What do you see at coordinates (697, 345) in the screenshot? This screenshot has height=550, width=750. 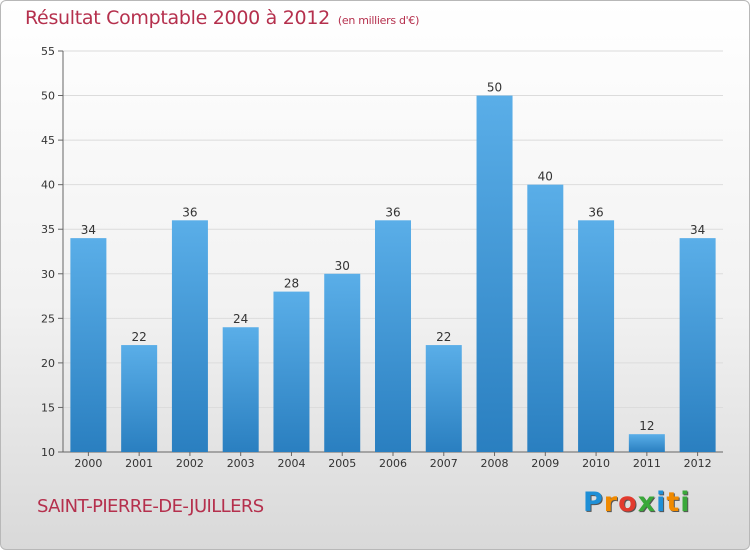 I see `bar-2012` at bounding box center [697, 345].